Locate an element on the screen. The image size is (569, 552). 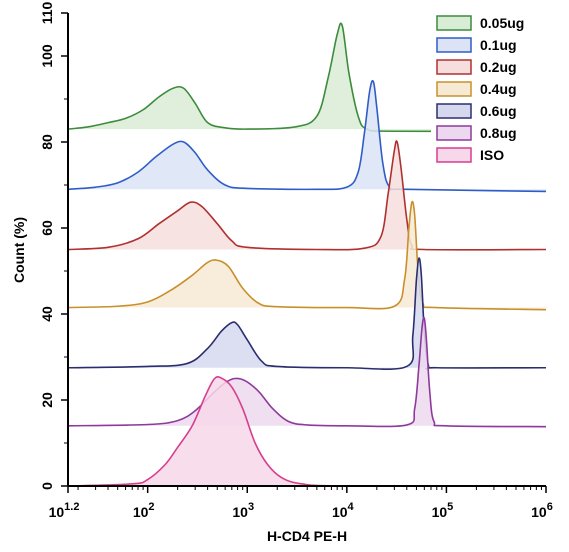
legend-label: 0.1ug is located at coordinates (498, 45).